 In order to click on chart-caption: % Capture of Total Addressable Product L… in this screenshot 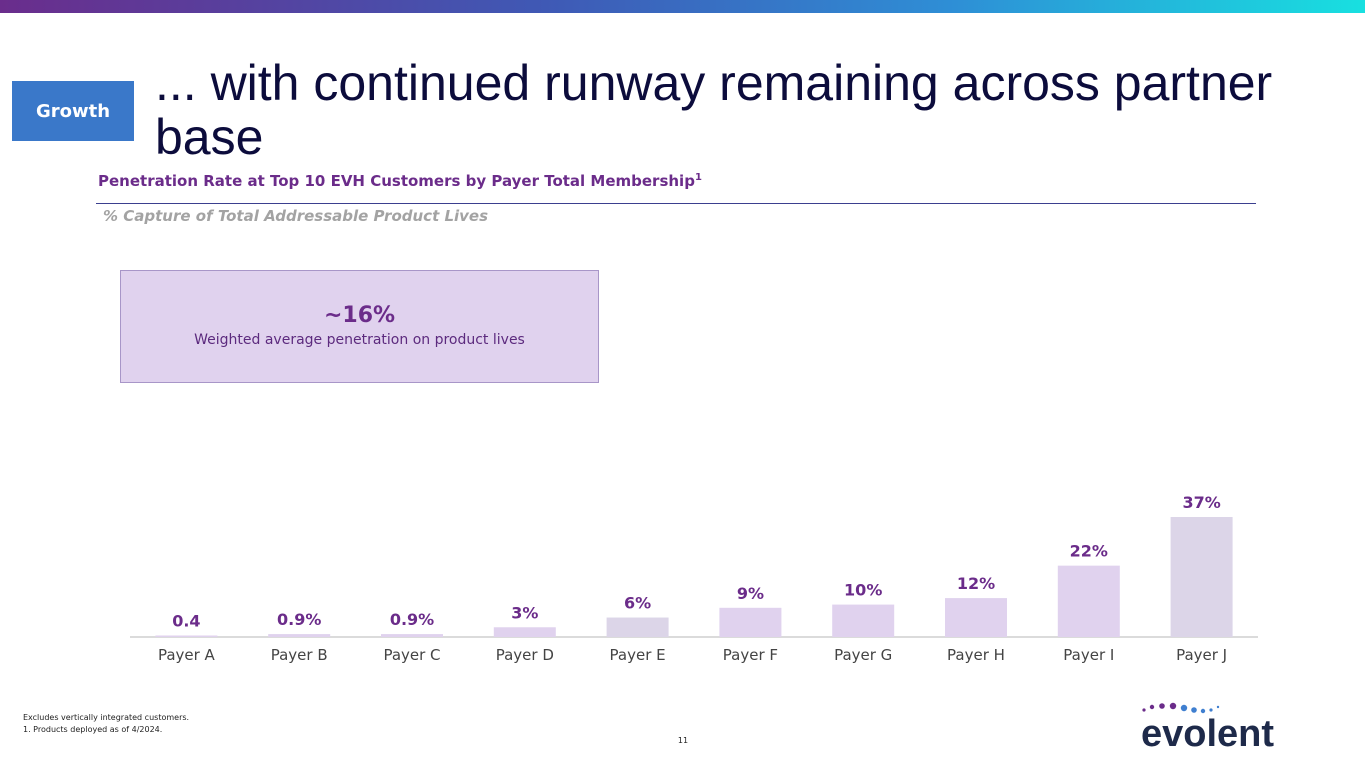, I will do `click(296, 216)`.